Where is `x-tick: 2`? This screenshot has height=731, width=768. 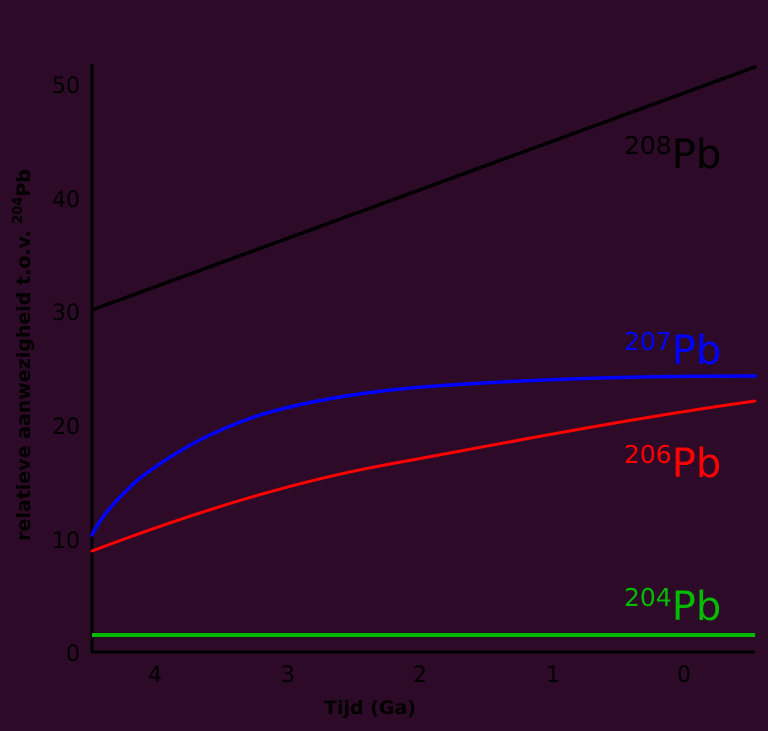 x-tick: 2 is located at coordinates (420, 675).